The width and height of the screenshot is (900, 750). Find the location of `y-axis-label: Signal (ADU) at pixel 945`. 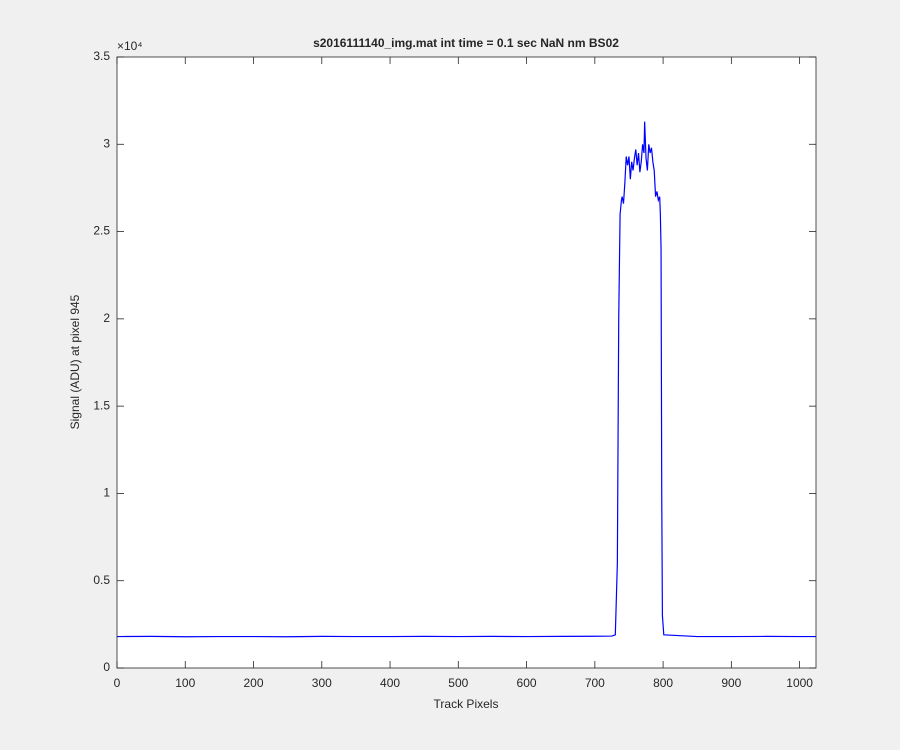

y-axis-label: Signal (ADU) at pixel 945 is located at coordinates (75, 361).